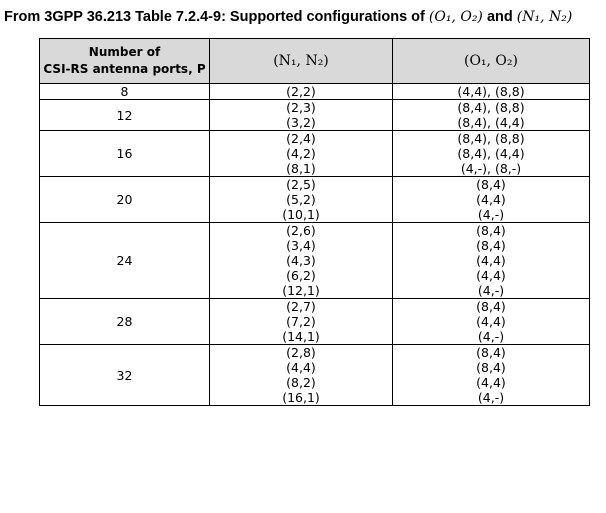 Image resolution: width=606 pixels, height=513 pixels. I want to click on table-row: (7,2) (4,4), so click(315, 321).